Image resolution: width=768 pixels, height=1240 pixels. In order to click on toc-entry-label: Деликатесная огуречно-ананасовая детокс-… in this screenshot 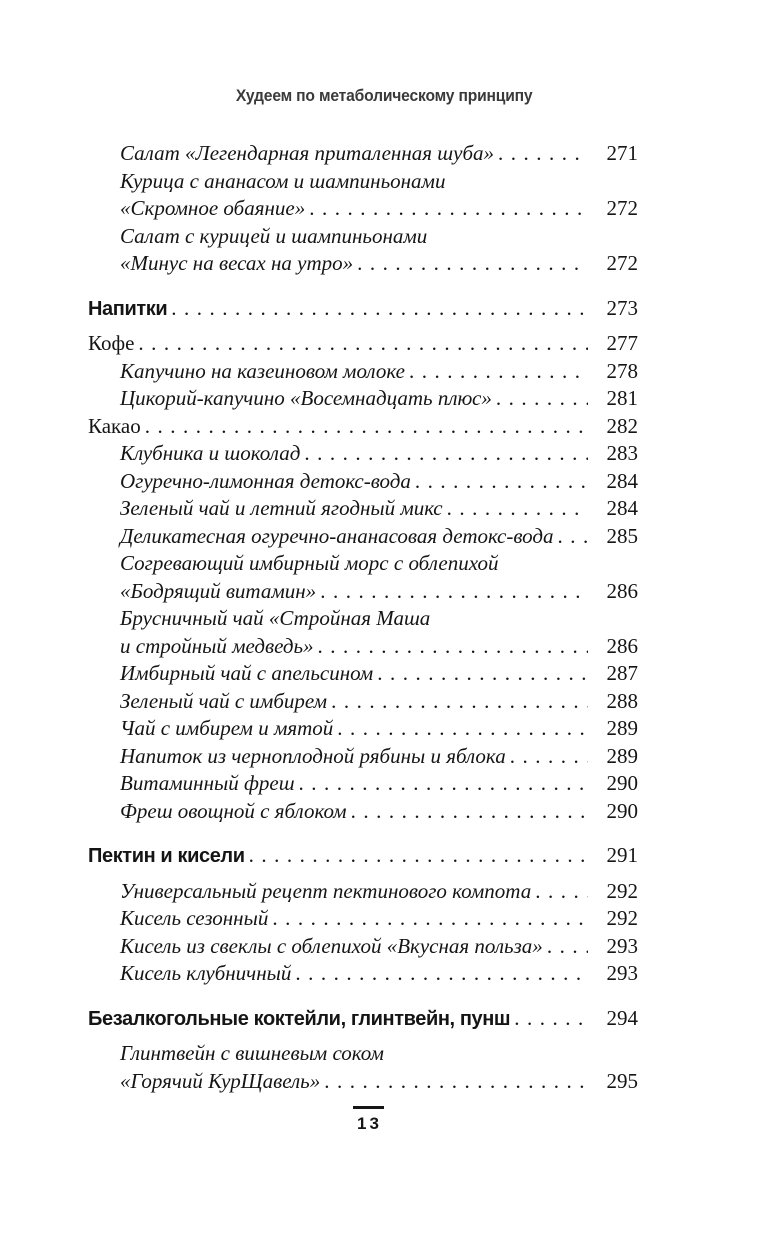, I will do `click(337, 535)`.